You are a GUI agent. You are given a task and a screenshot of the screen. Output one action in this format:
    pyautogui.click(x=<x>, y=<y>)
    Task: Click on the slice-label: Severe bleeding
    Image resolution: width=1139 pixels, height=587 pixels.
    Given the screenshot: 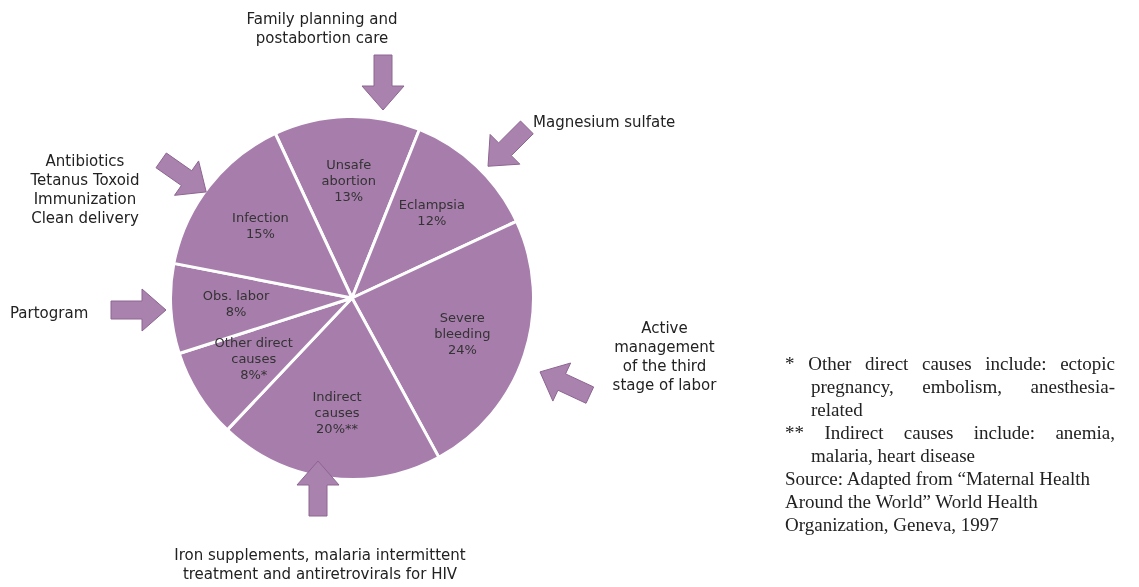 What is the action you would take?
    pyautogui.click(x=462, y=325)
    